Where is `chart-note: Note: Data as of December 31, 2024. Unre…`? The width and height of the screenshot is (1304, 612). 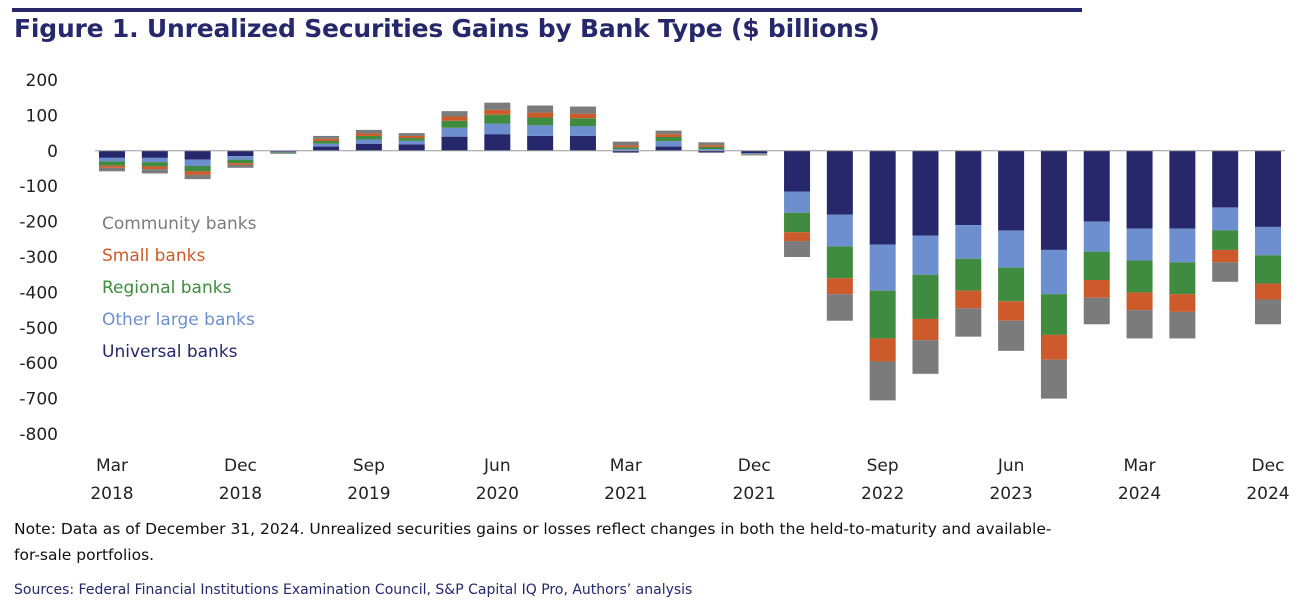 chart-note: Note: Data as of December 31, 2024. Unre… is located at coordinates (533, 542).